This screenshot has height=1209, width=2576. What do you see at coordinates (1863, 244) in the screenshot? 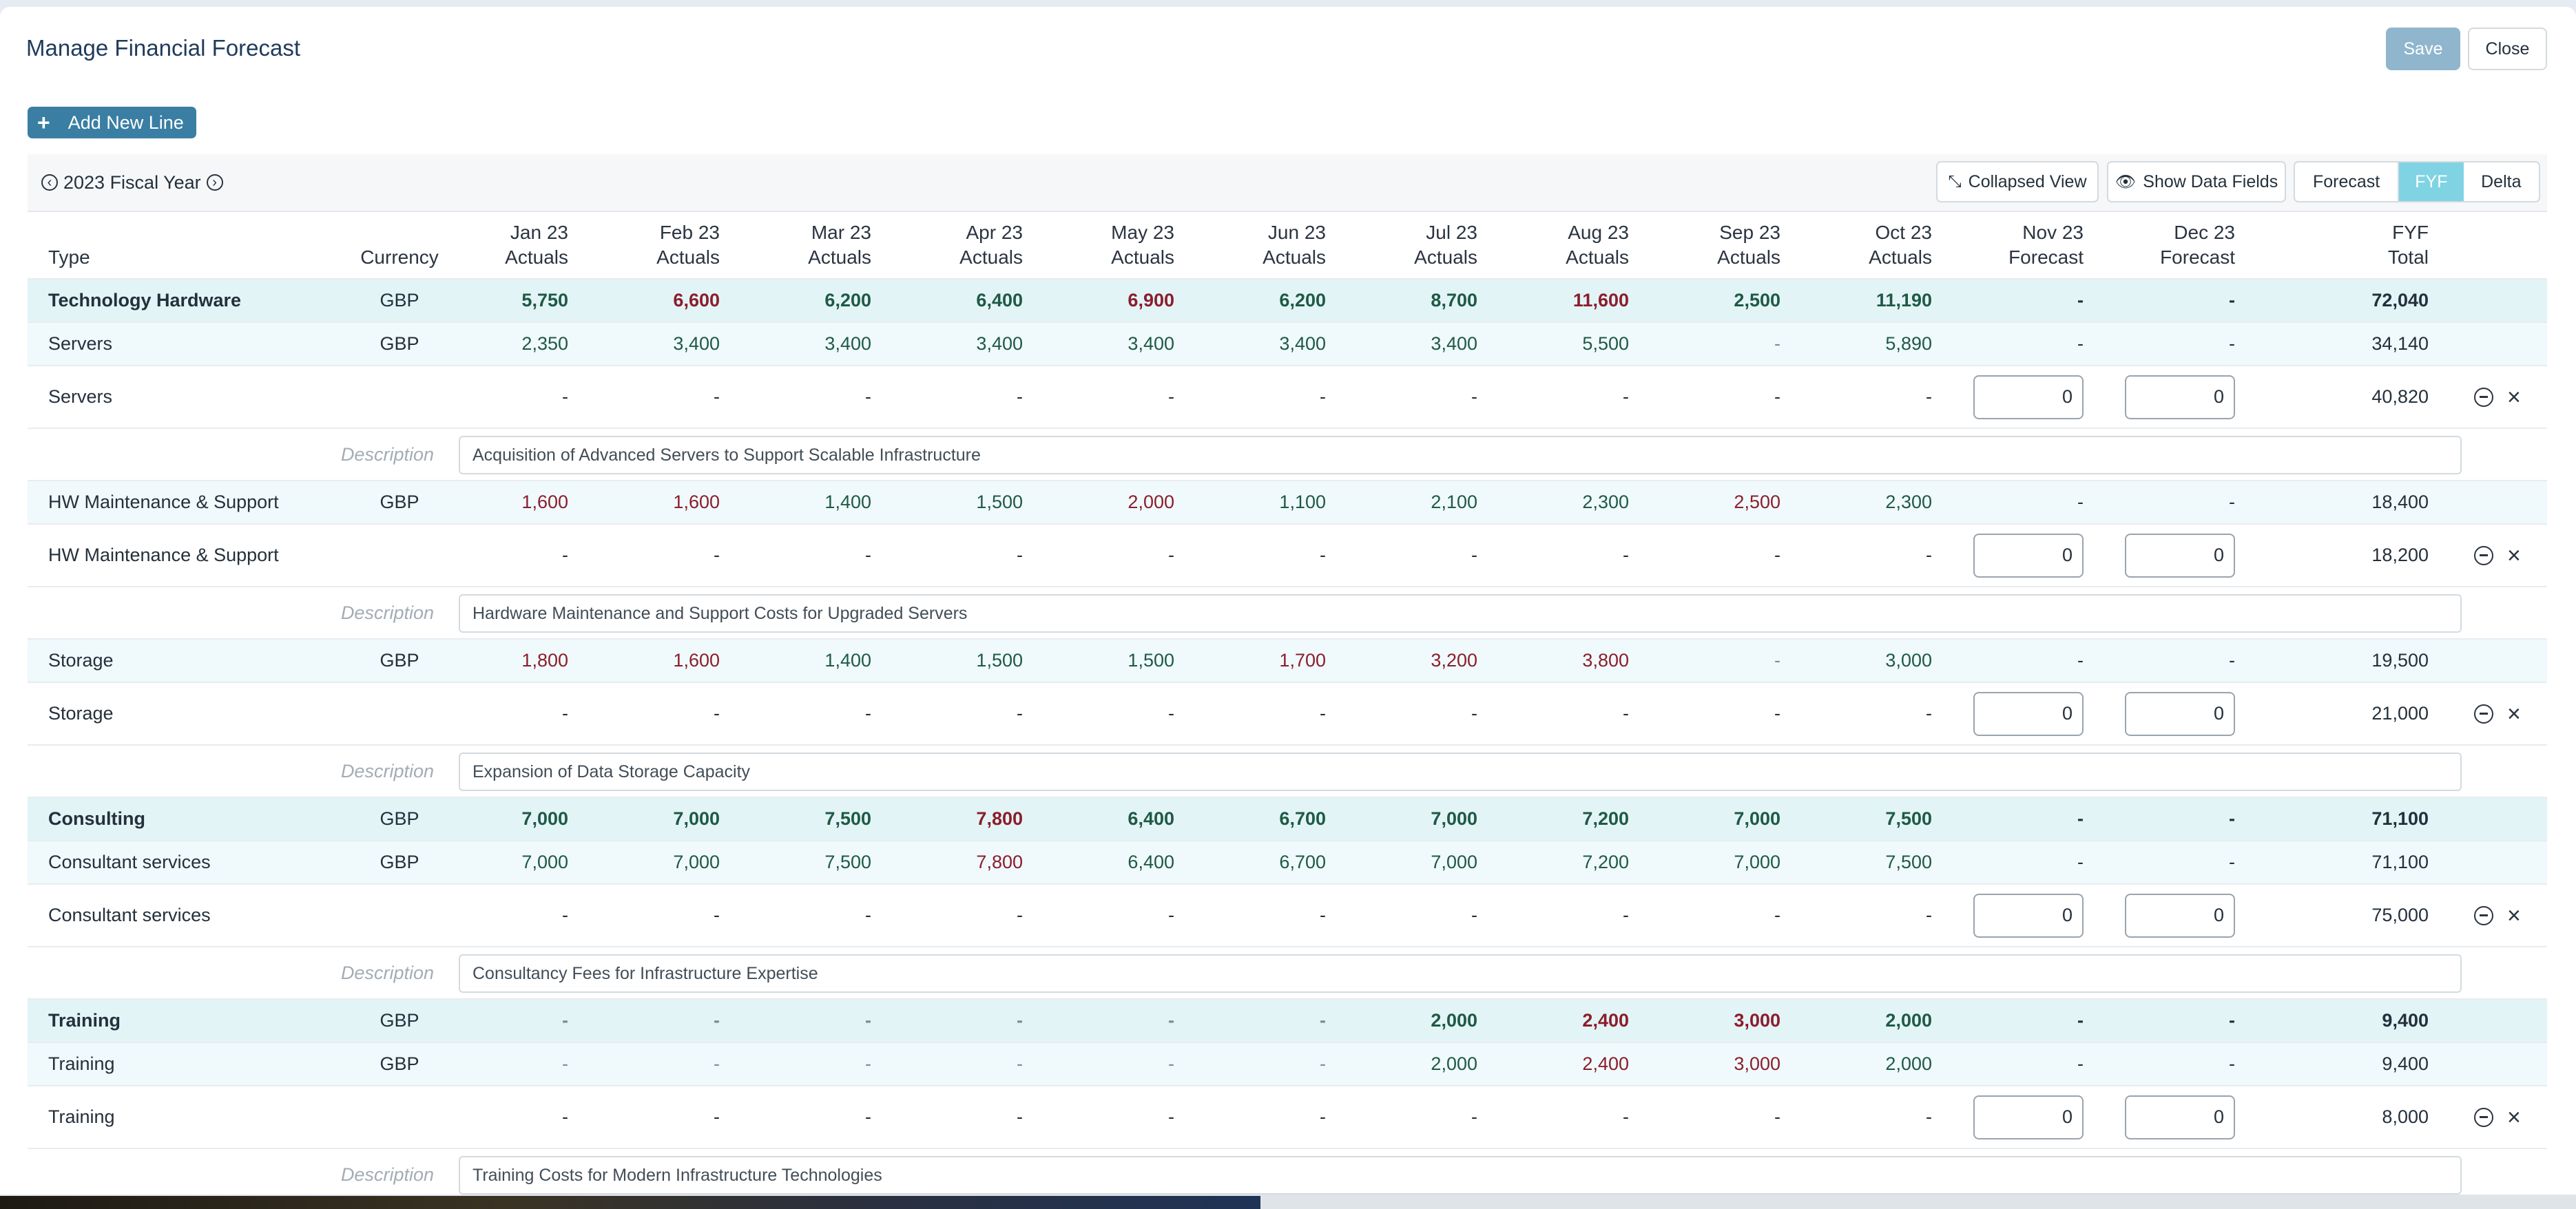
I see `header-month: Oct 23 Actuals` at bounding box center [1863, 244].